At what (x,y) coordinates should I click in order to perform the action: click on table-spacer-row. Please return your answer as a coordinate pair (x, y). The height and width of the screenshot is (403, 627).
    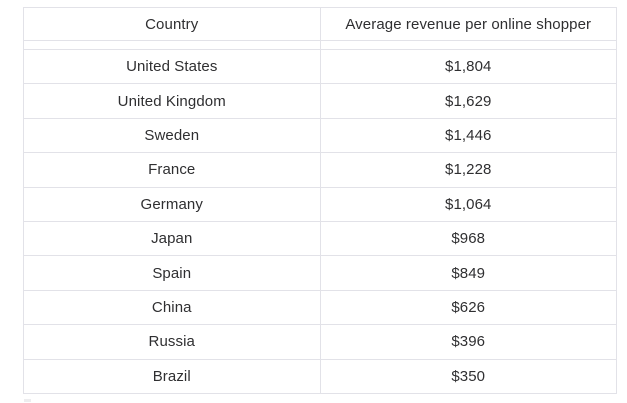
    Looking at the image, I should click on (320, 45).